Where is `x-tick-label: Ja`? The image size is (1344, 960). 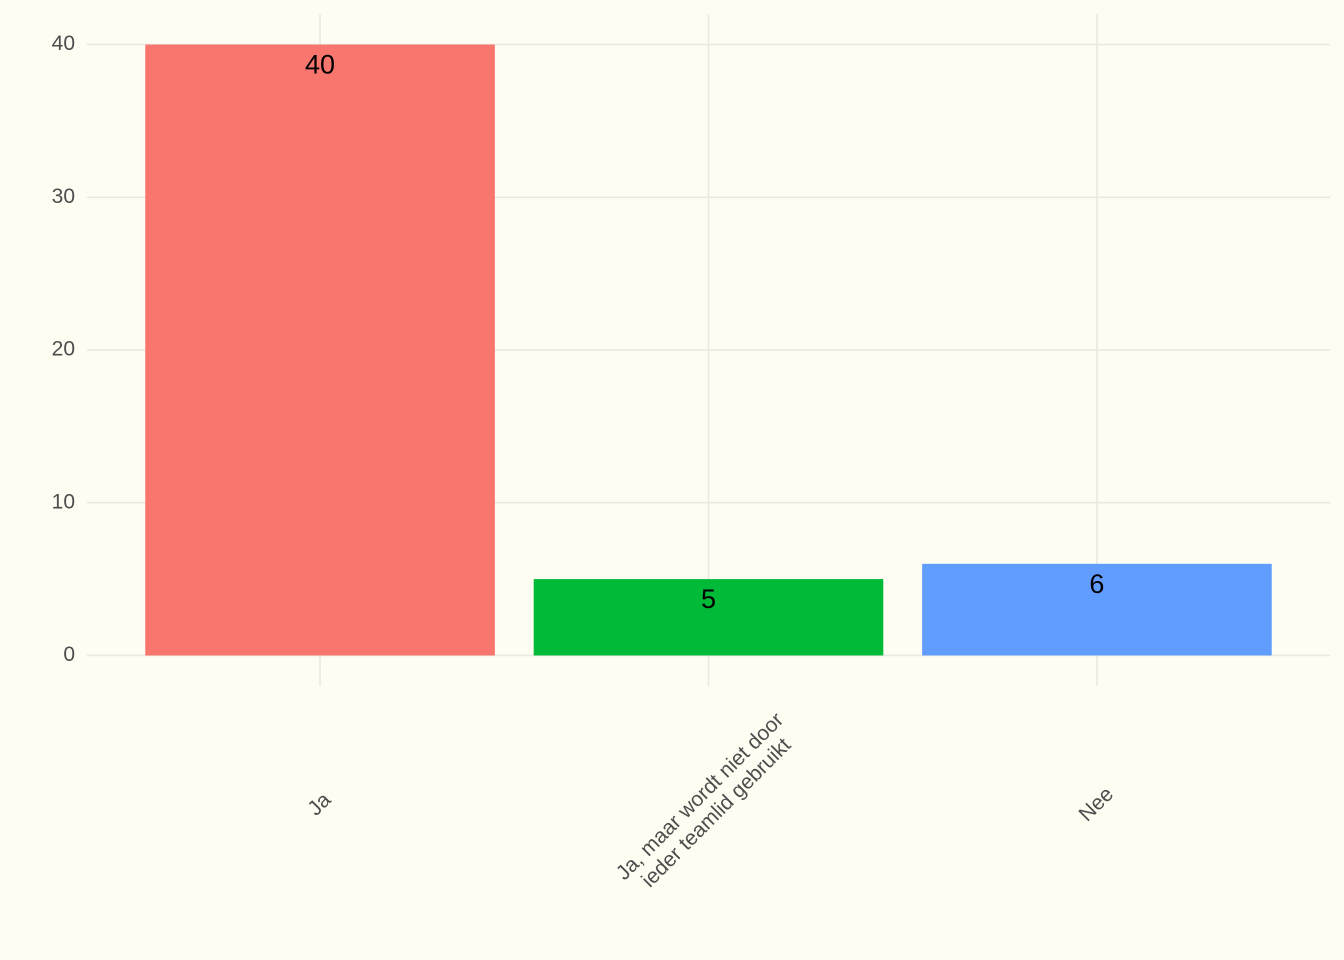
x-tick-label: Ja is located at coordinates (319, 804).